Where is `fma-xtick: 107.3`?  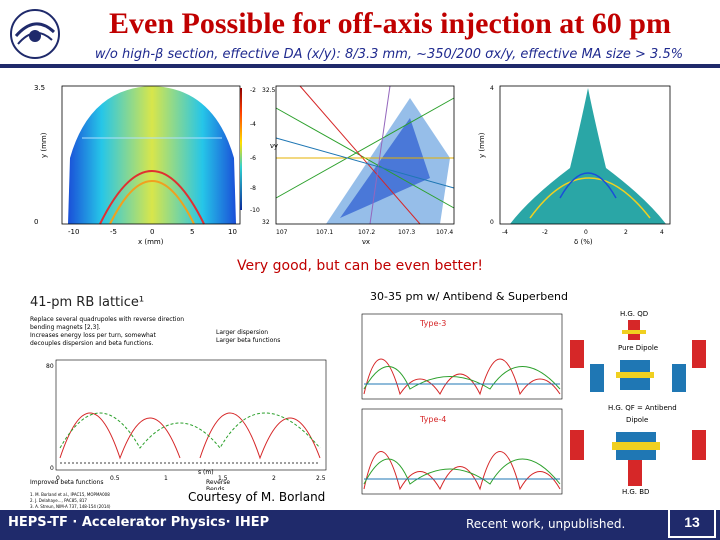
fma-xtick: 107.3 is located at coordinates (406, 232).